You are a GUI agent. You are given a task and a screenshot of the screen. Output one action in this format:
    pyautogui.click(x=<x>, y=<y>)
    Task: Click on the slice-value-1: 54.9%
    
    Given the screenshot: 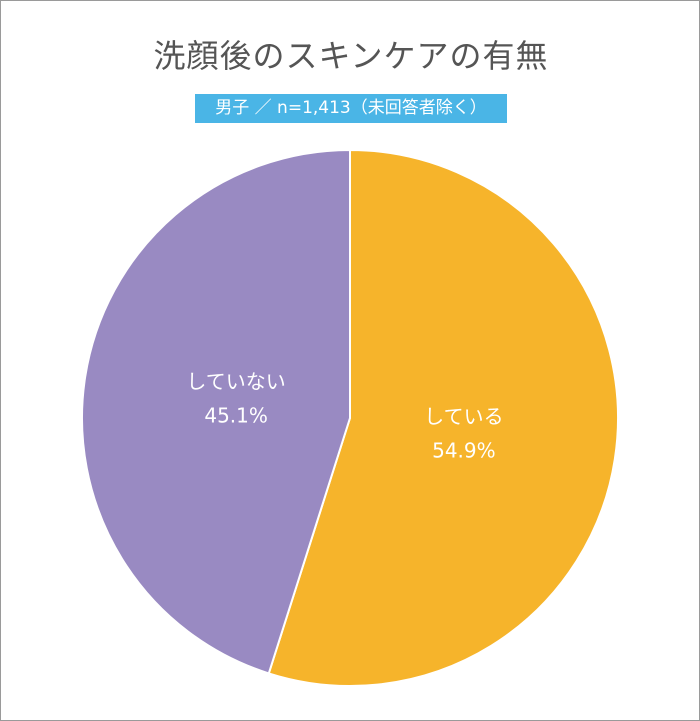 What is the action you would take?
    pyautogui.click(x=464, y=451)
    